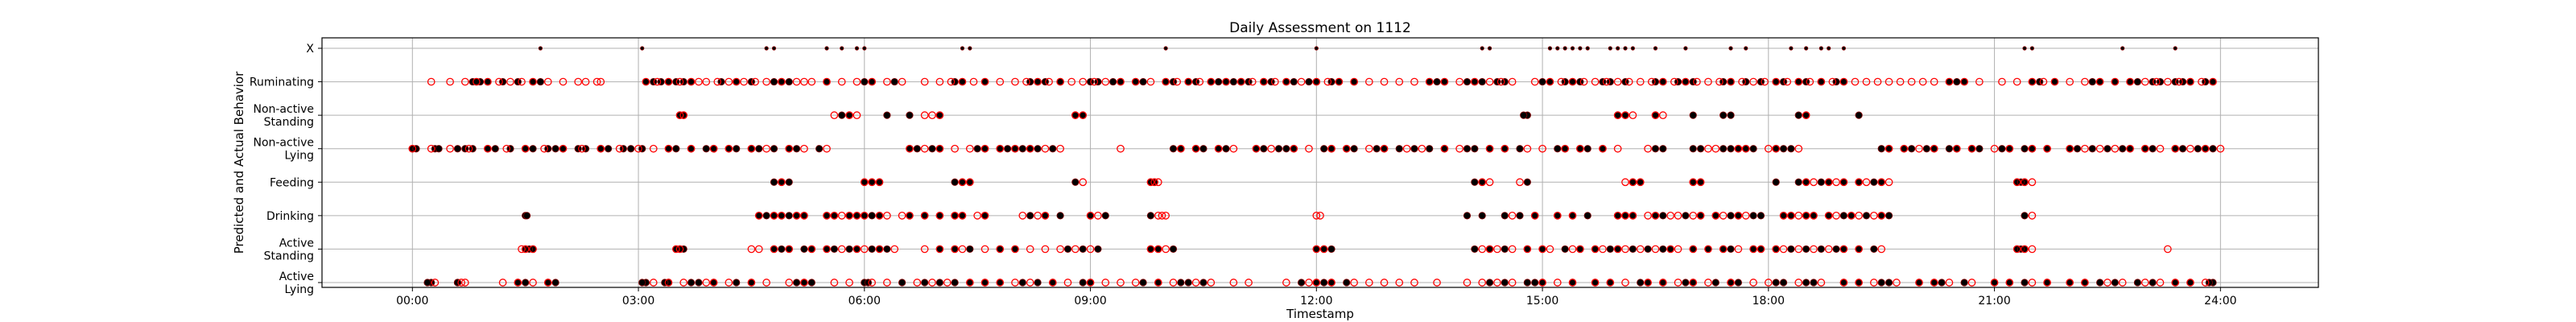 The height and width of the screenshot is (322, 2576). I want to click on y-tick-label: Active Lying, so click(296, 283).